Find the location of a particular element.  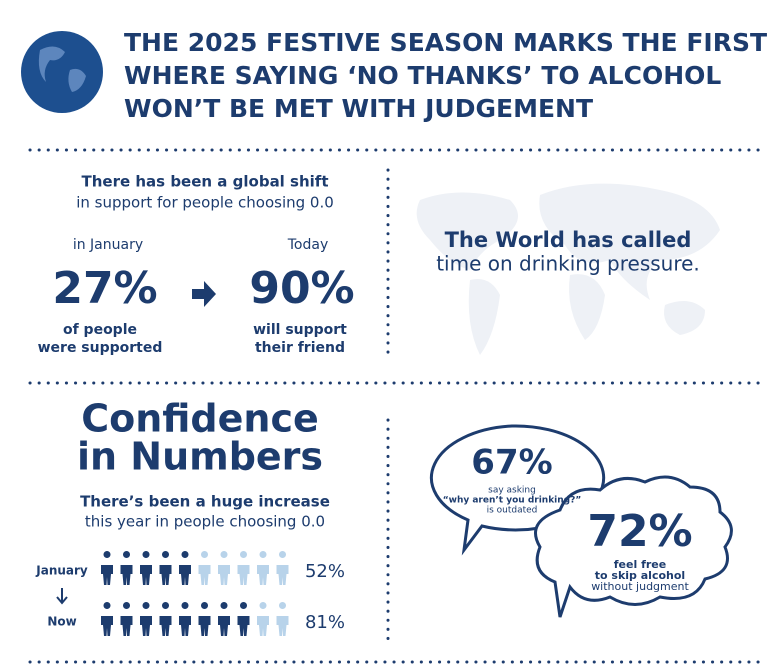

subtitle: this year in people choosing 0.0 is located at coordinates (205, 522).